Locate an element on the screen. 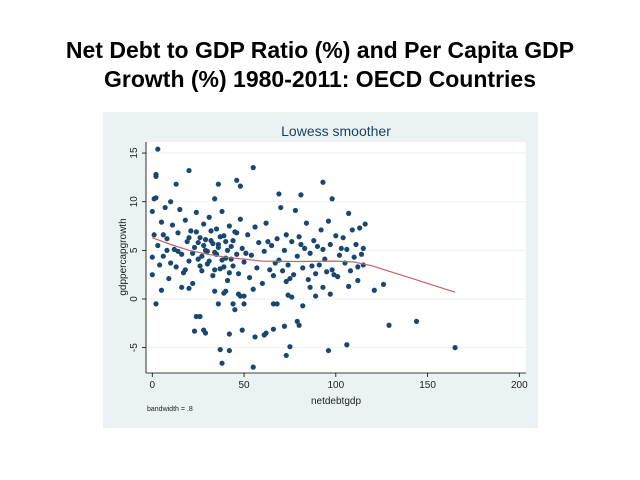 Image resolution: width=640 pixels, height=480 pixels. y-tick-label: 15 is located at coordinates (134, 153).